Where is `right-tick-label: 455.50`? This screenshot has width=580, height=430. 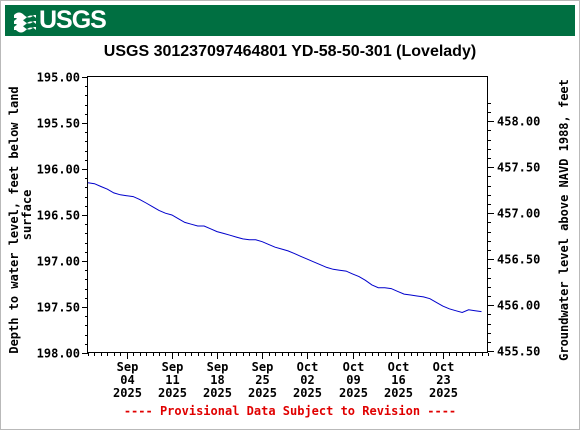
right-tick-label: 455.50 is located at coordinates (518, 352).